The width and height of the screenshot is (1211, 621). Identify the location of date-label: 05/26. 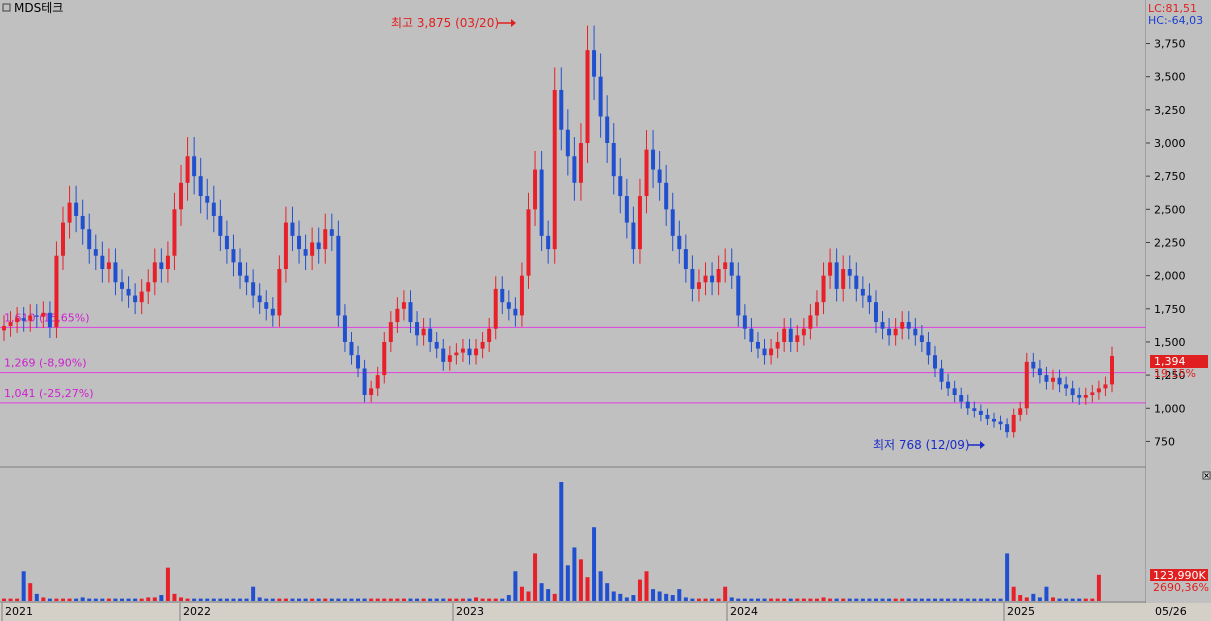
(1171, 611).